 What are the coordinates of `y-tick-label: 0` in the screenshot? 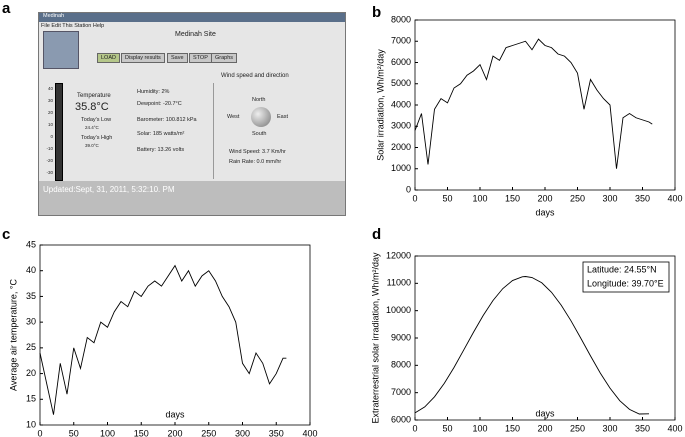 It's located at (408, 189).